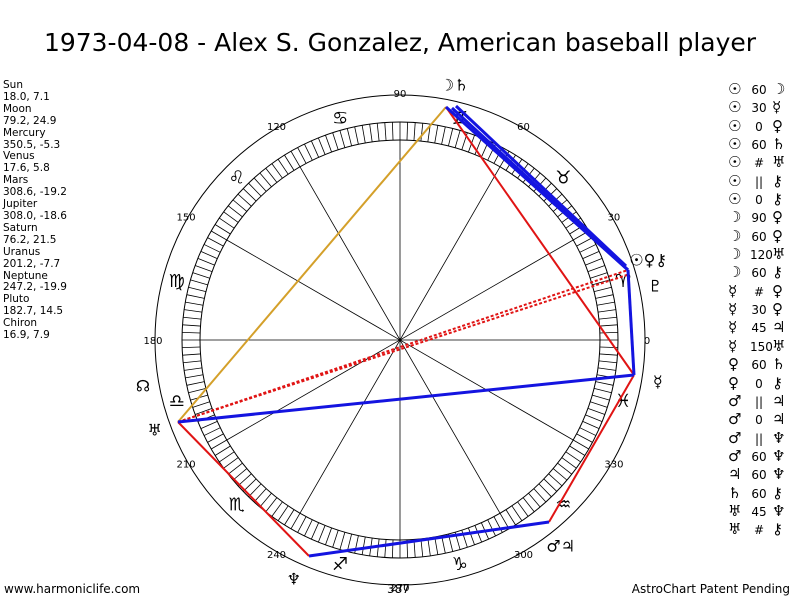  I want to click on aspect-row: ♂ 0 ♃, so click(763, 419).